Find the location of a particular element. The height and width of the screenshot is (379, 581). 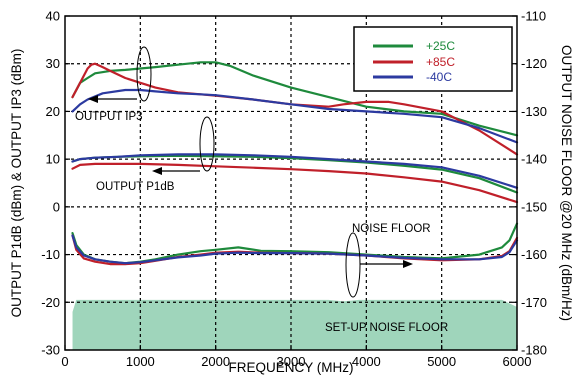

y-tick-label-right-3: -150 is located at coordinates (534, 206).